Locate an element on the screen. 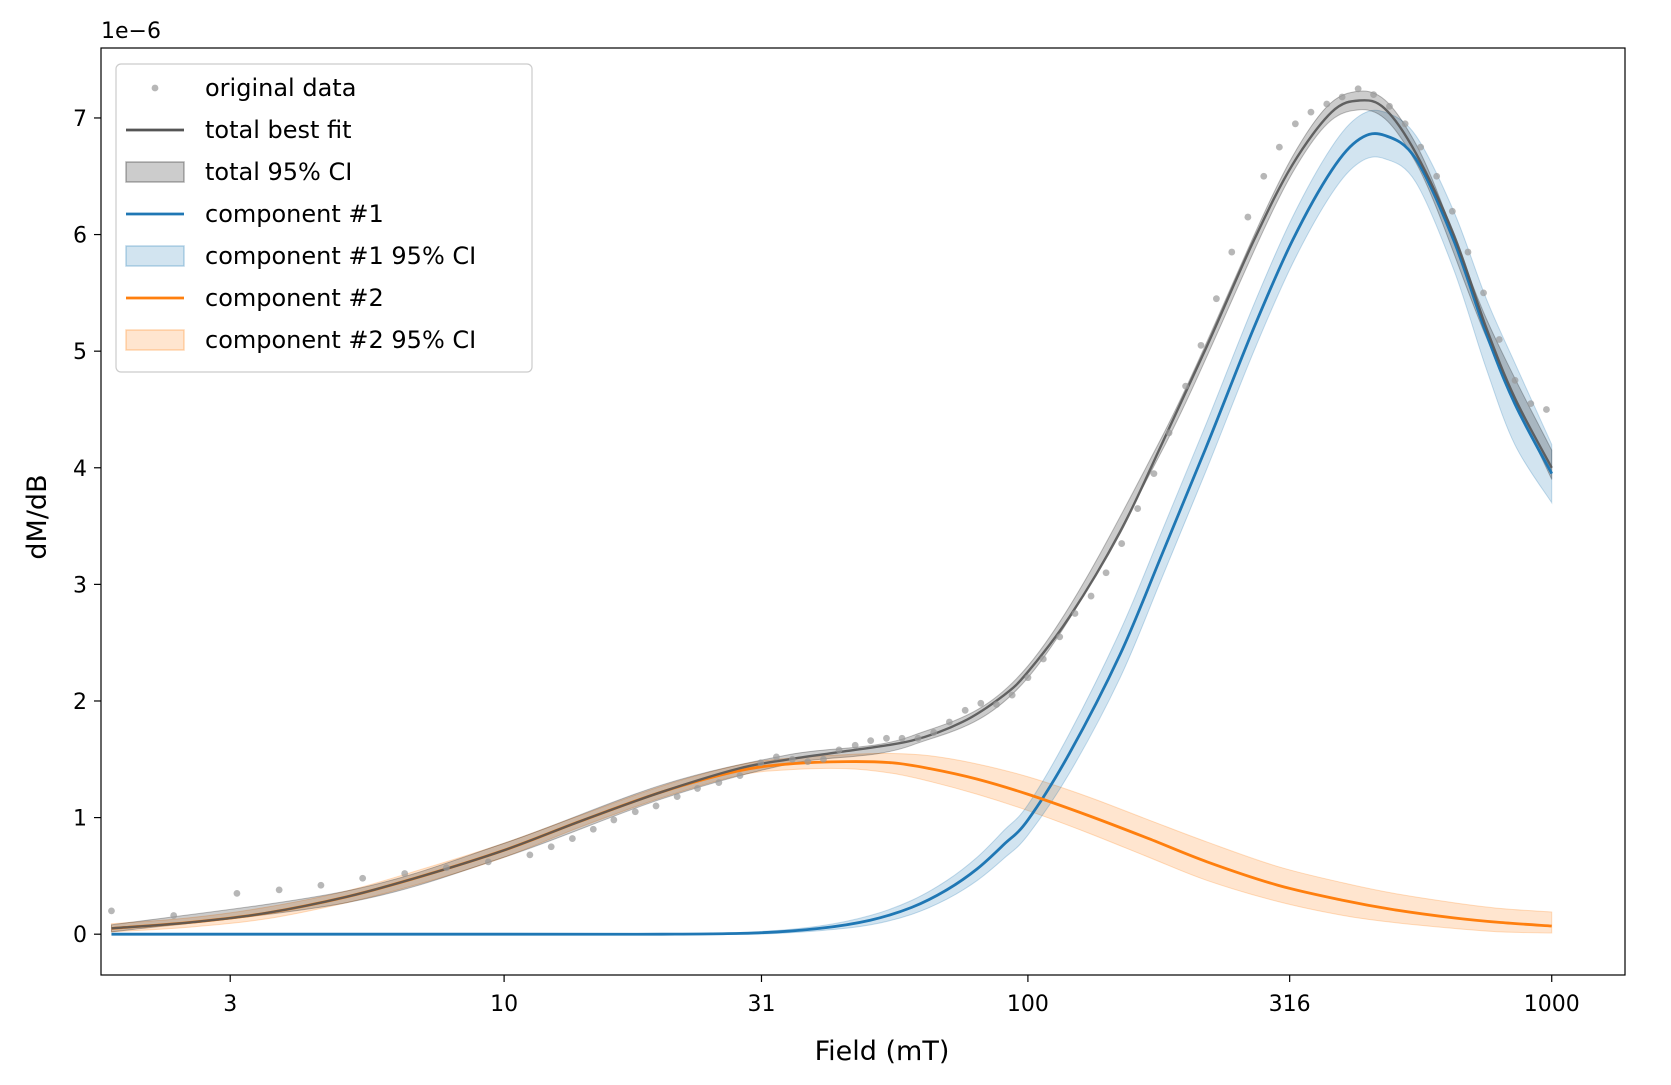 This screenshot has width=1671, height=1085. x-tick-label: 316 is located at coordinates (1290, 1004).